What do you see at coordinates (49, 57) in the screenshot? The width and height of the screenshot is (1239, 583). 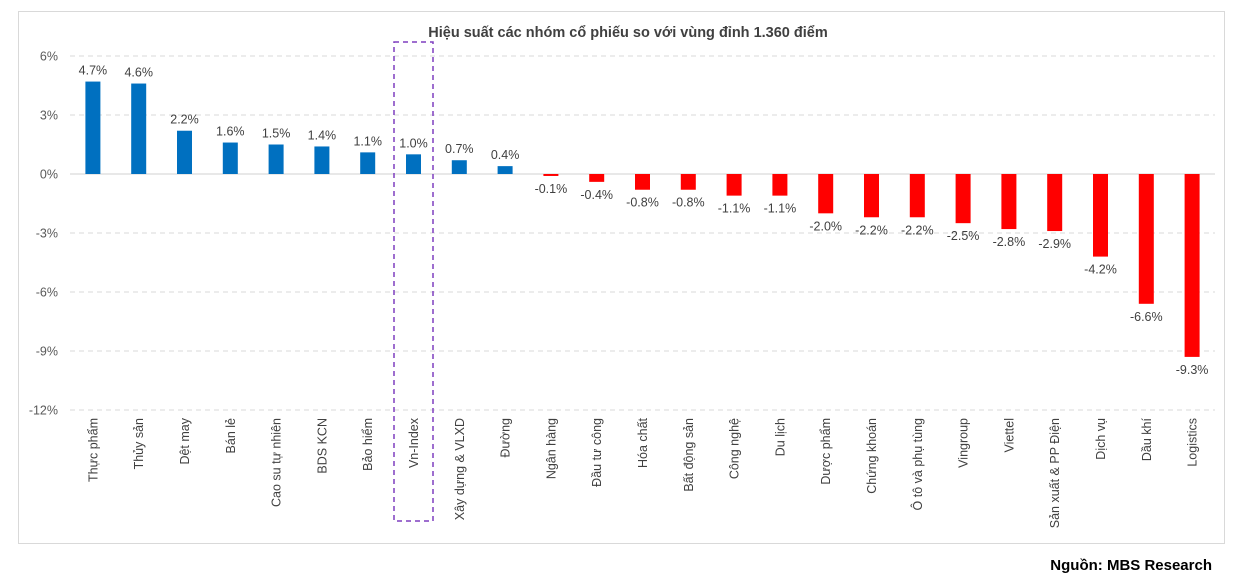 I see `y-tick-label: 6%` at bounding box center [49, 57].